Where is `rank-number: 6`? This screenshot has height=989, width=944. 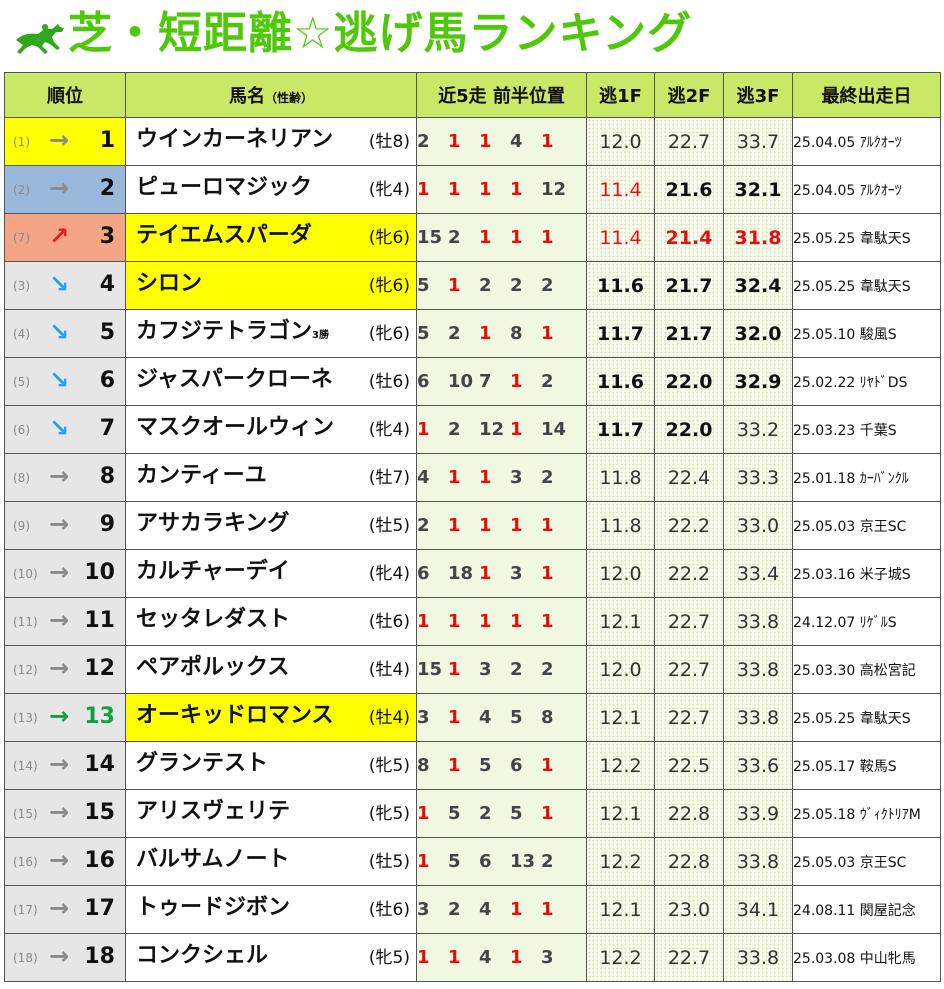
rank-number: 6 is located at coordinates (107, 380).